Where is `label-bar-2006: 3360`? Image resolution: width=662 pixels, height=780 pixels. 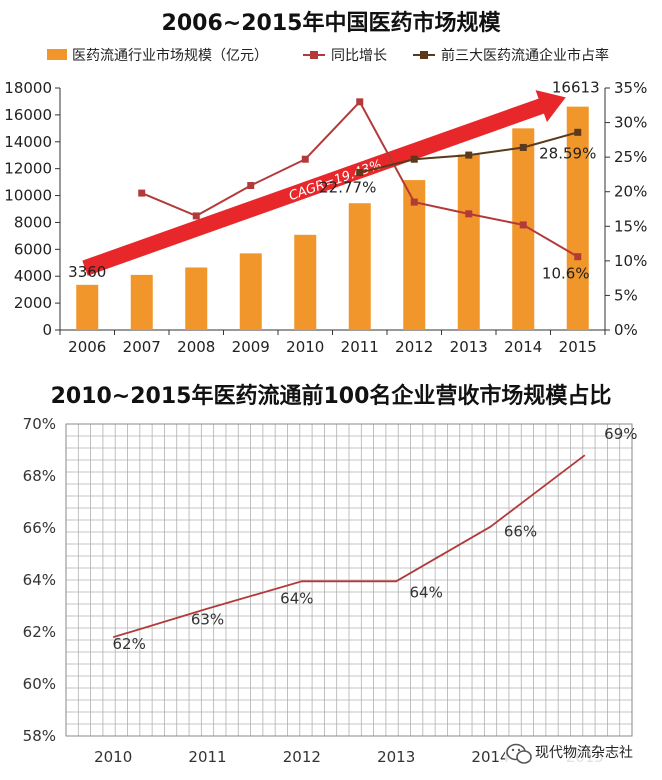
label-bar-2006: 3360 is located at coordinates (87, 272).